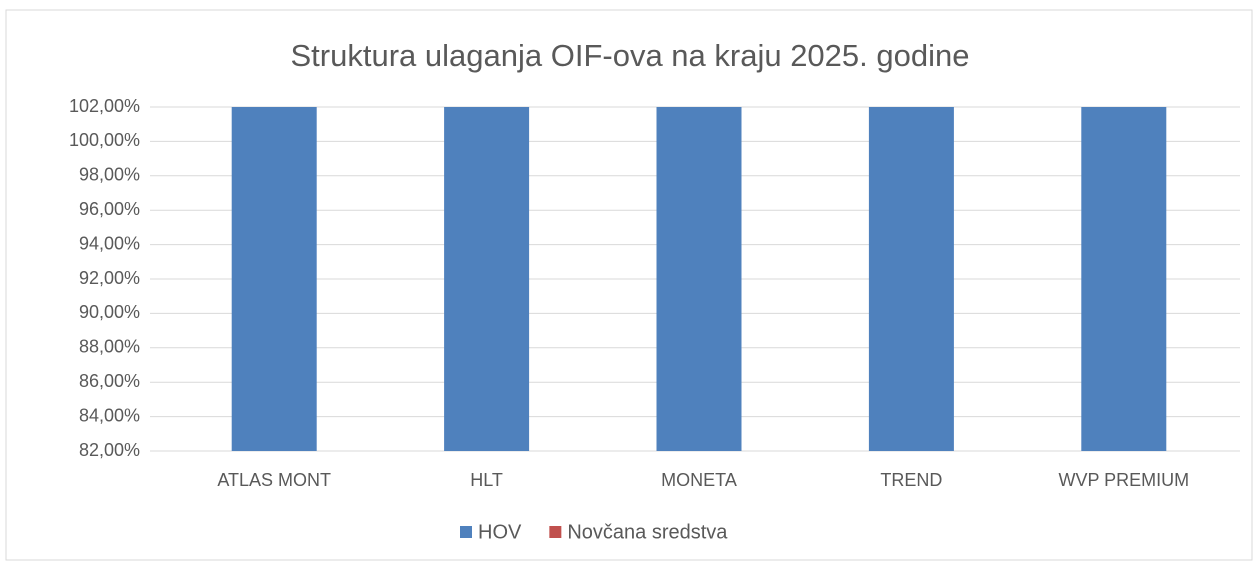  Describe the element at coordinates (500, 532) in the screenshot. I see `legend-label: HOV` at that location.